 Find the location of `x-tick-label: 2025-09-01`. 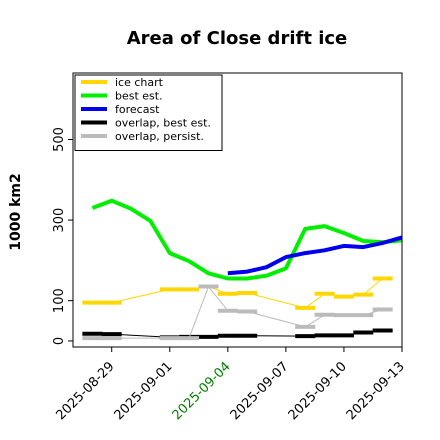

x-tick-label: 2025-09-01 is located at coordinates (144, 391).